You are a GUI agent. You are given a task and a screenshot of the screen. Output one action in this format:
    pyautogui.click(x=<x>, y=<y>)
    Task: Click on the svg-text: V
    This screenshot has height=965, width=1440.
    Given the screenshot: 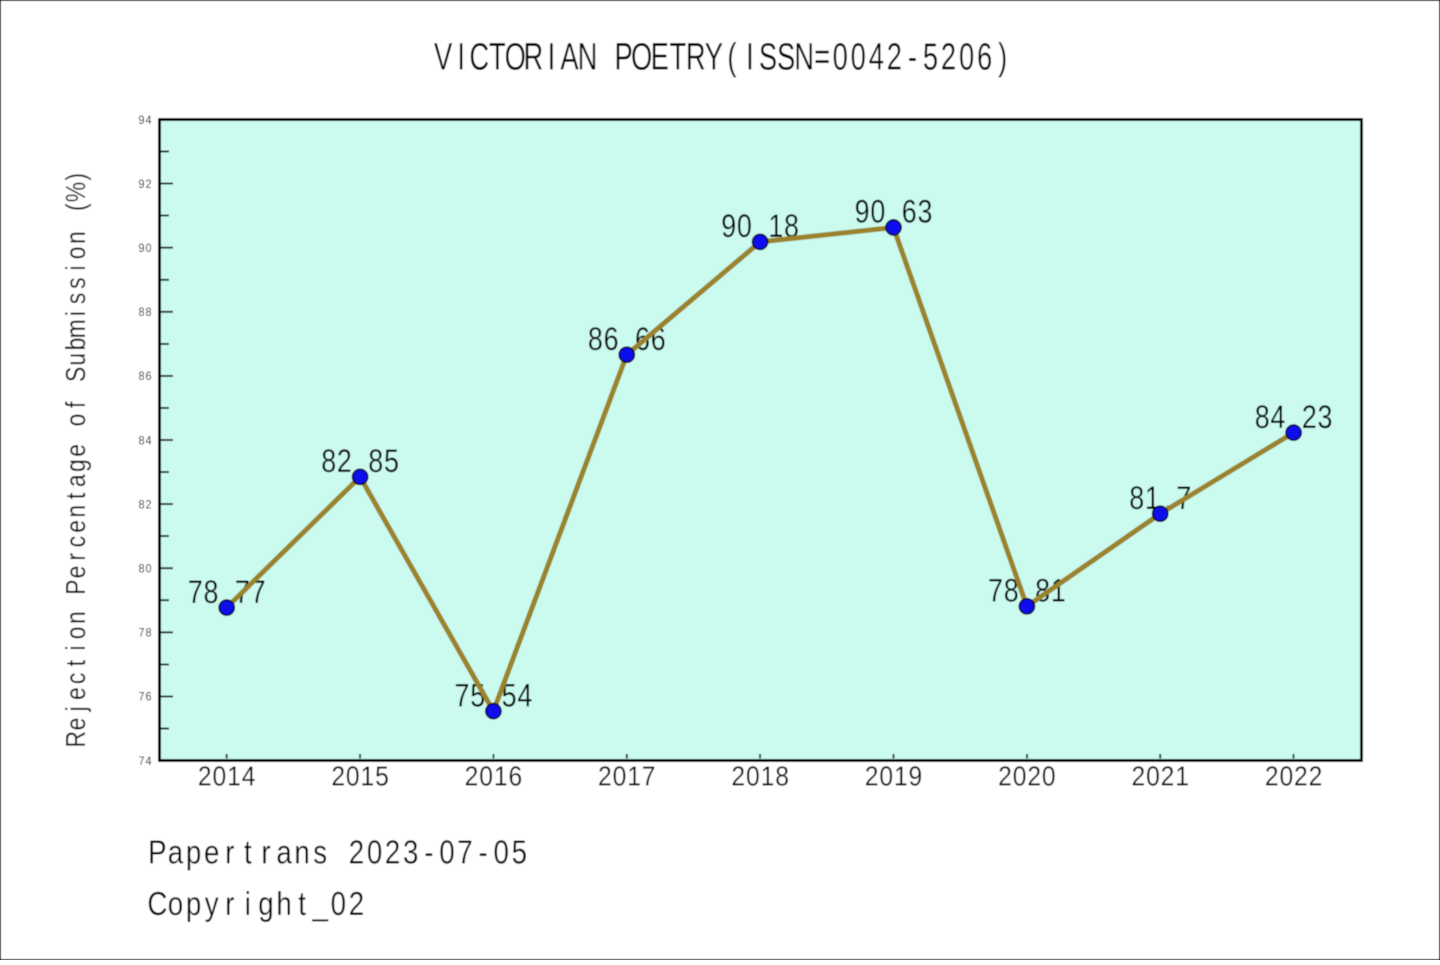 What is the action you would take?
    pyautogui.click(x=443, y=57)
    